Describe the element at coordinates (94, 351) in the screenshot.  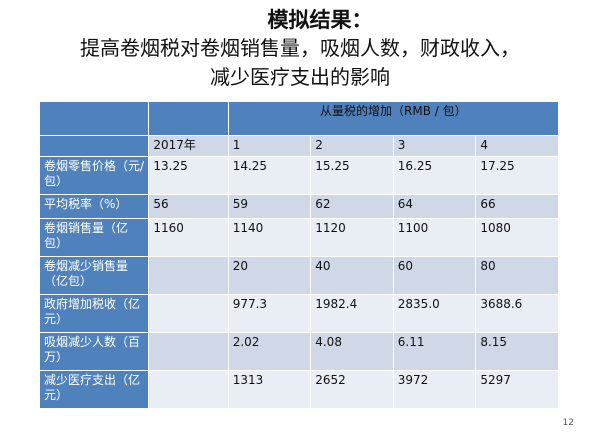
I see `row-label: 吸烟减少人数（百万）` at that location.